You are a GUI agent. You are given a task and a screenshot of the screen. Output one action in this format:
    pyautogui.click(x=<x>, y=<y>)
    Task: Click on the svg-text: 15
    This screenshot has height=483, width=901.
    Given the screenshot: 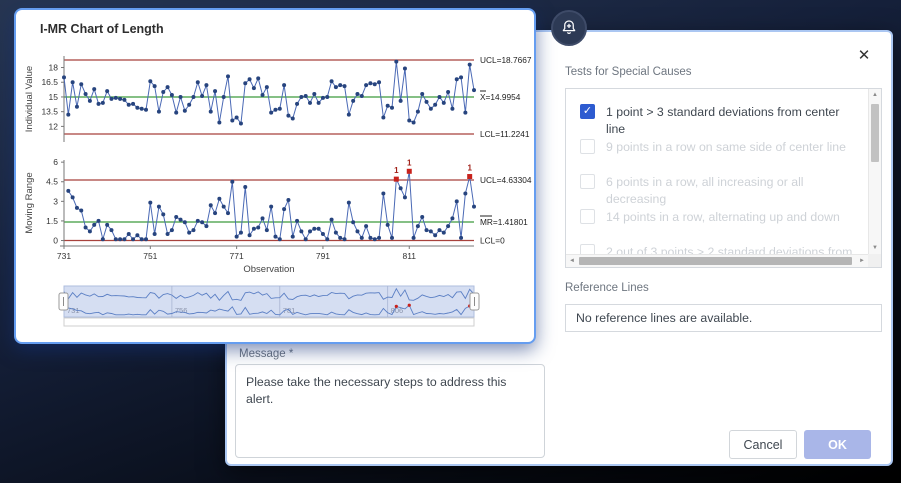 What is the action you would take?
    pyautogui.click(x=54, y=97)
    